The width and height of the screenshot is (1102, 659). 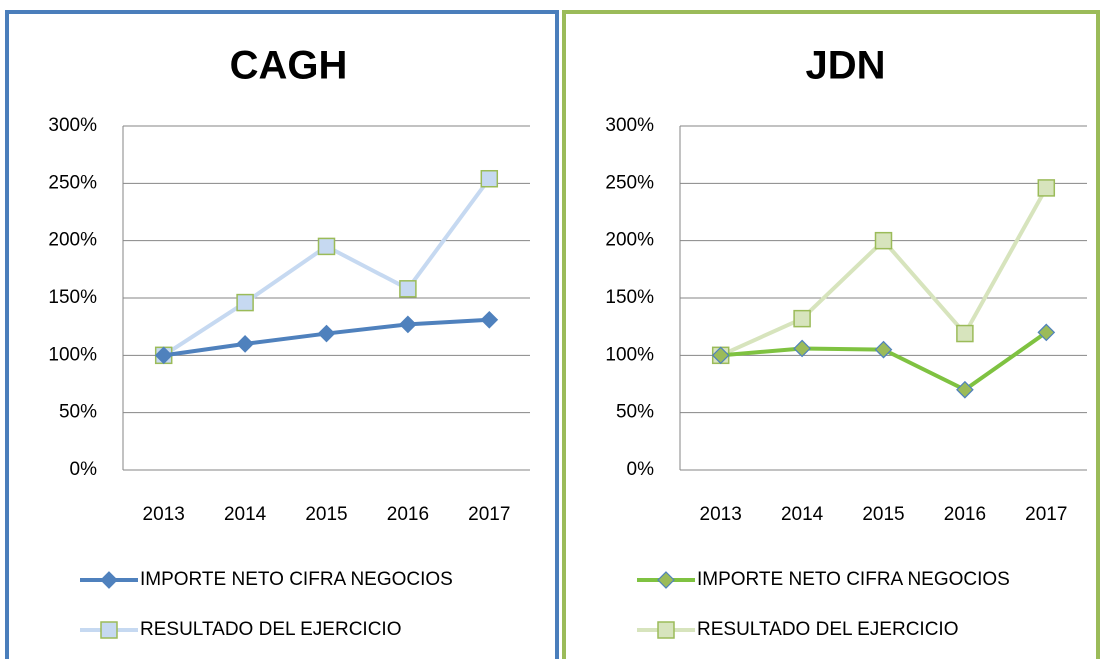 I want to click on chart-title: JDN, so click(x=845, y=66).